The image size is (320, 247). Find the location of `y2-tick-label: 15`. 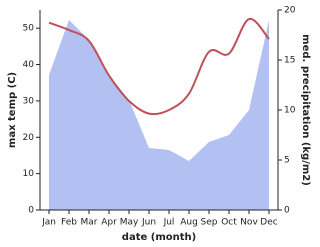

y2-tick-label: 15 is located at coordinates (289, 61).